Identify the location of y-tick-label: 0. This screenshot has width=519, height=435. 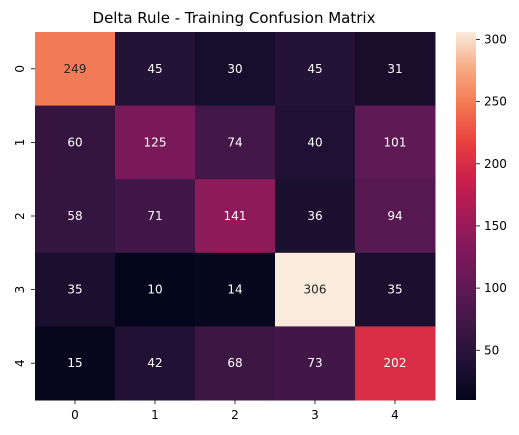
(20, 69).